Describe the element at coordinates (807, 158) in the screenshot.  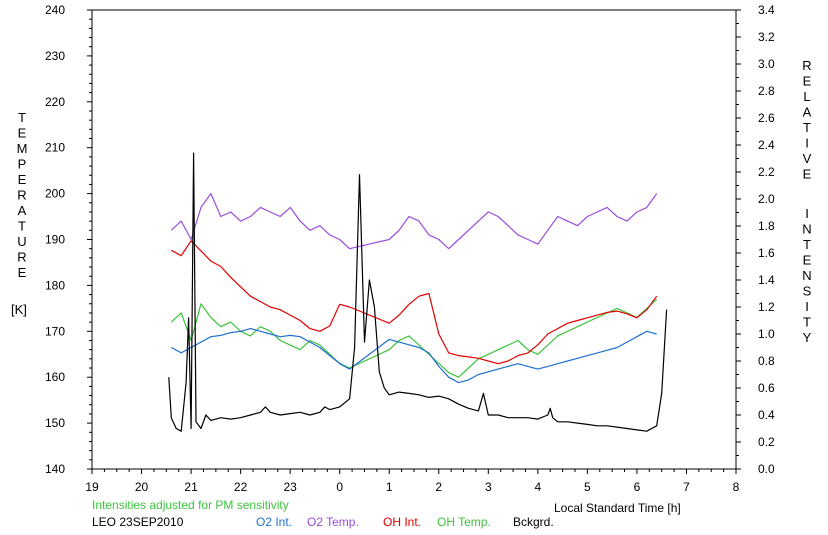
I see `right-axis-letter: V` at that location.